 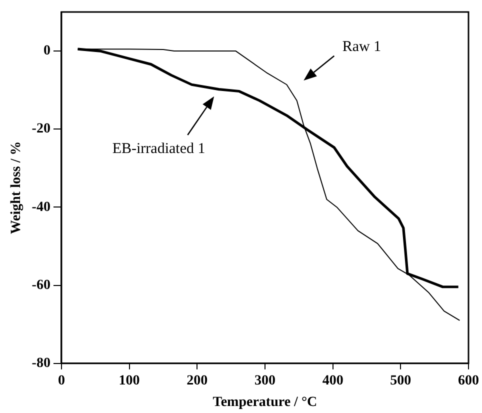 What do you see at coordinates (41, 207) in the screenshot?
I see `y-tick-label: -40` at bounding box center [41, 207].